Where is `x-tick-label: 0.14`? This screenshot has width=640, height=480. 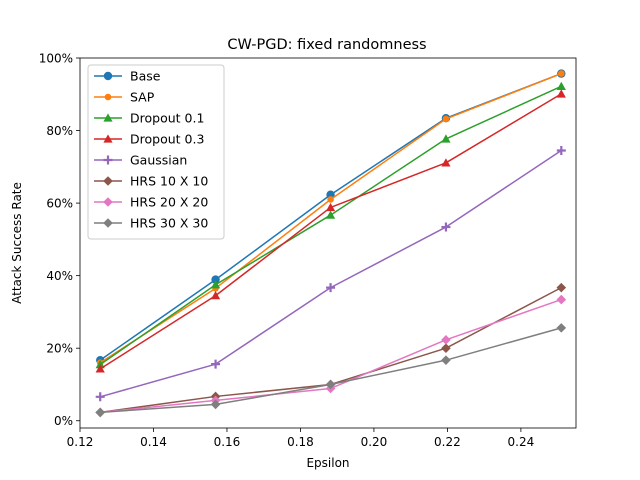
x-tick-label: 0.14 is located at coordinates (153, 442).